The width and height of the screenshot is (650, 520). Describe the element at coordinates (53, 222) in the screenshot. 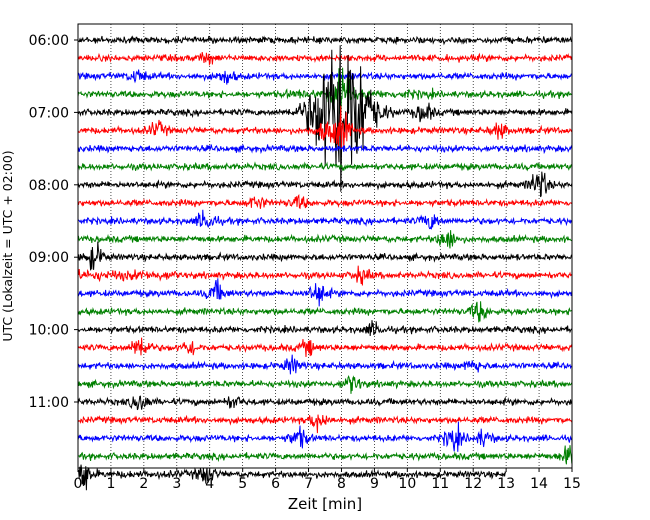

I see `y-axis-ticks: 06:00 07:00 08:00 09:00 10:00 11:00` at that location.